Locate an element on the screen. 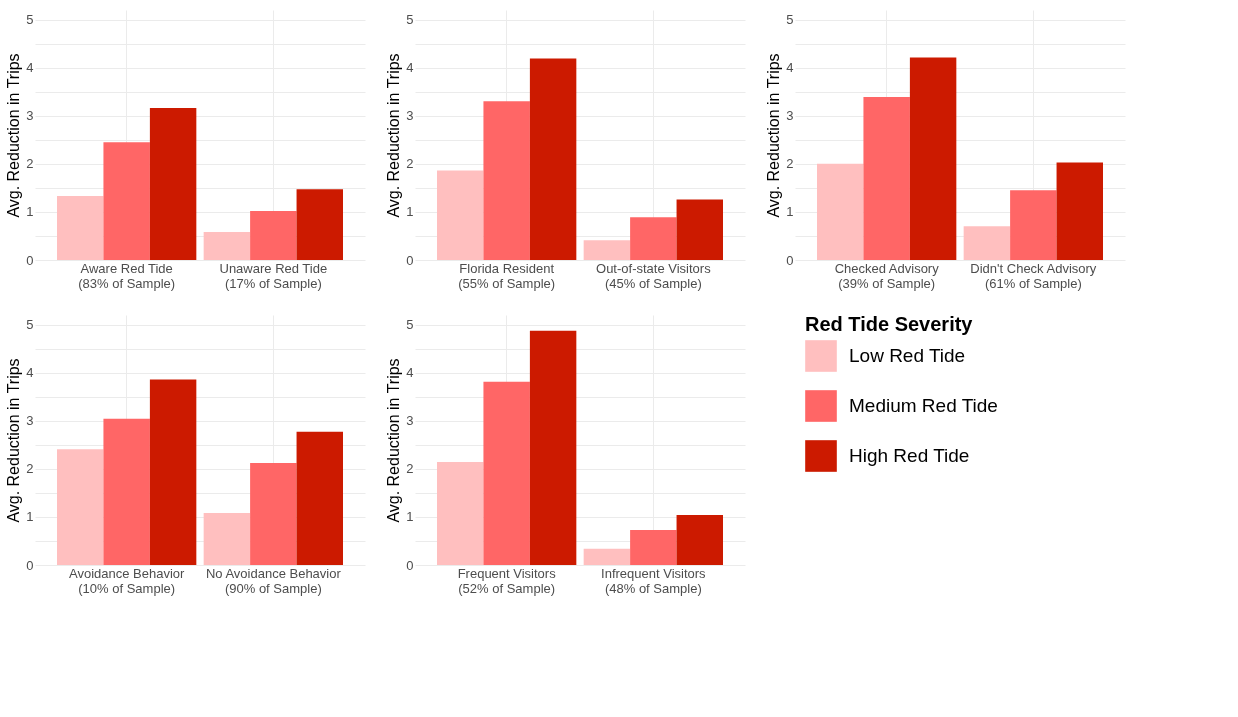  x-tick-label: Out-of-state Visitors (45% of Sample) is located at coordinates (654, 275).